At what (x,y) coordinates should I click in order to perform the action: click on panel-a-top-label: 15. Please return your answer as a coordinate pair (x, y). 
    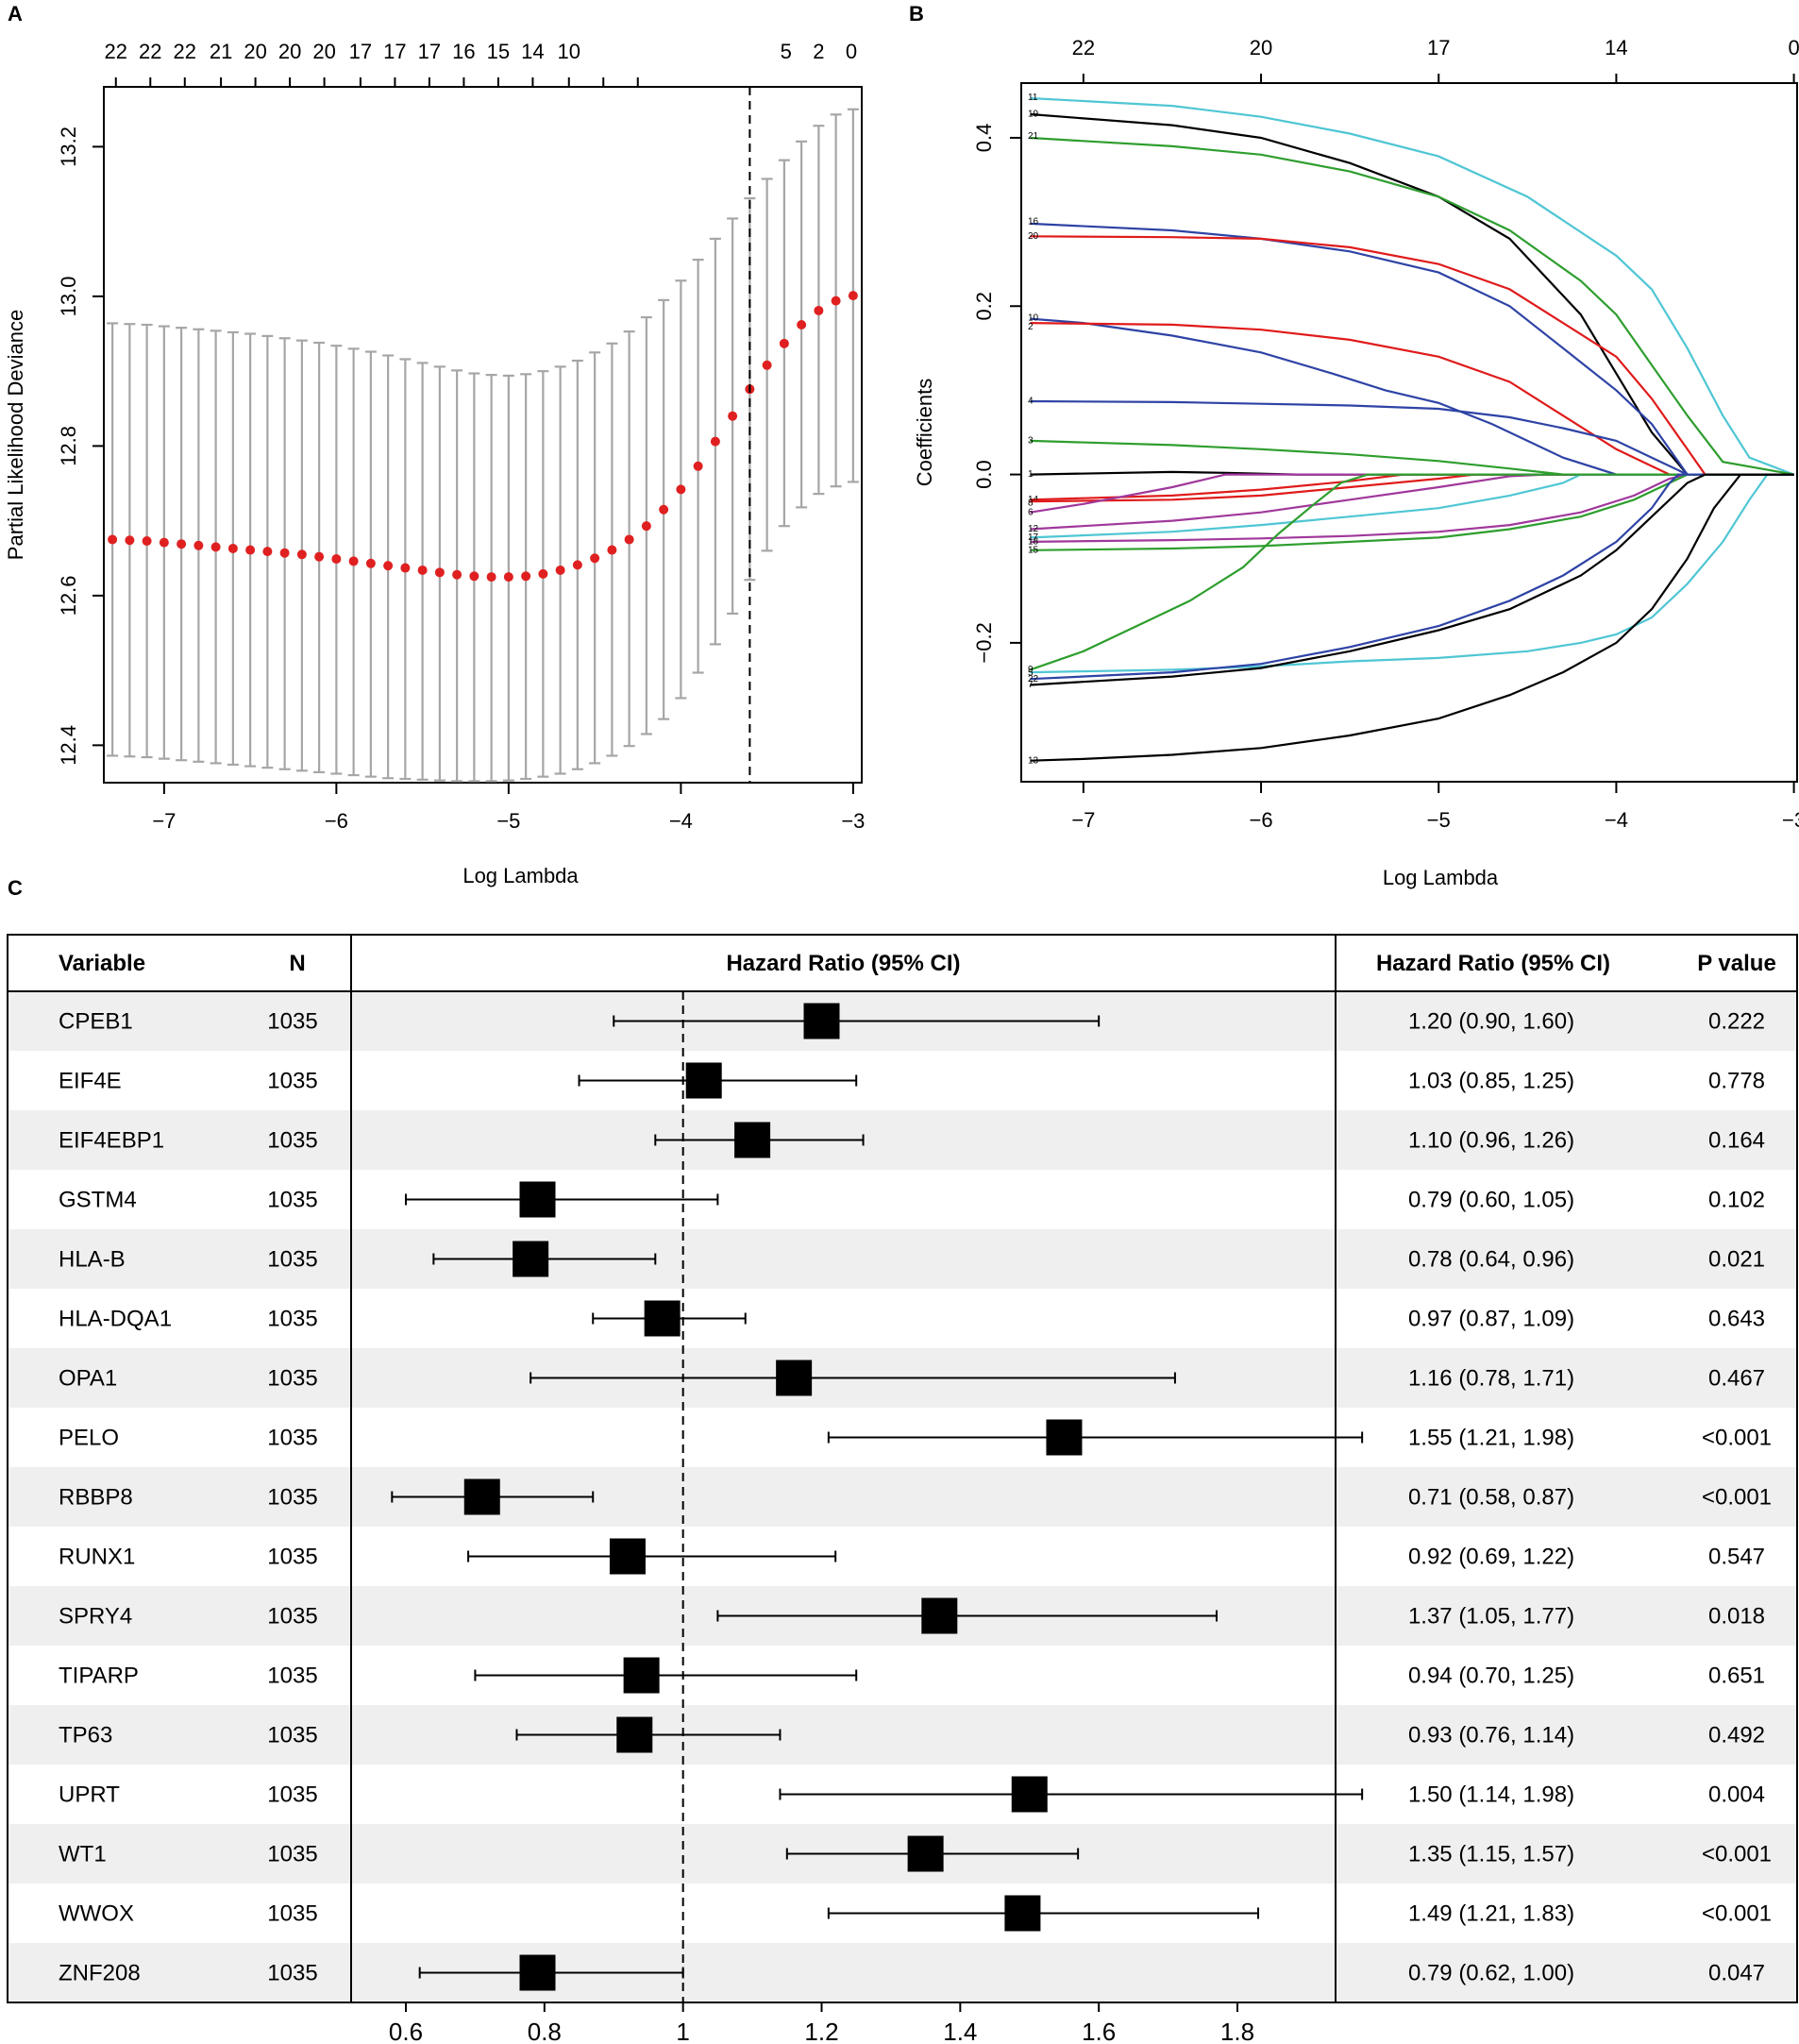
    Looking at the image, I should click on (499, 51).